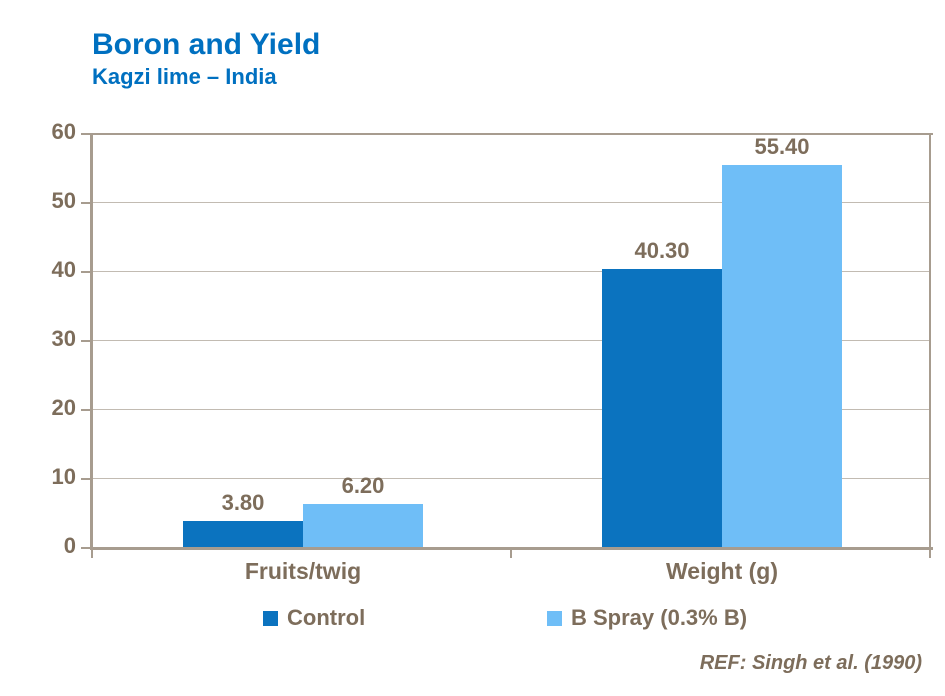 The width and height of the screenshot is (945, 696). Describe the element at coordinates (326, 617) in the screenshot. I see `legend-label: Control` at that location.